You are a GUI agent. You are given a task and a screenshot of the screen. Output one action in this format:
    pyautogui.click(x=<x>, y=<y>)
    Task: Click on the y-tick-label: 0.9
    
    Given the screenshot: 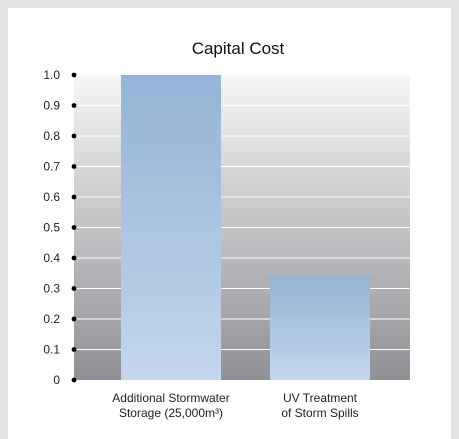 What is the action you would take?
    pyautogui.click(x=51, y=106)
    